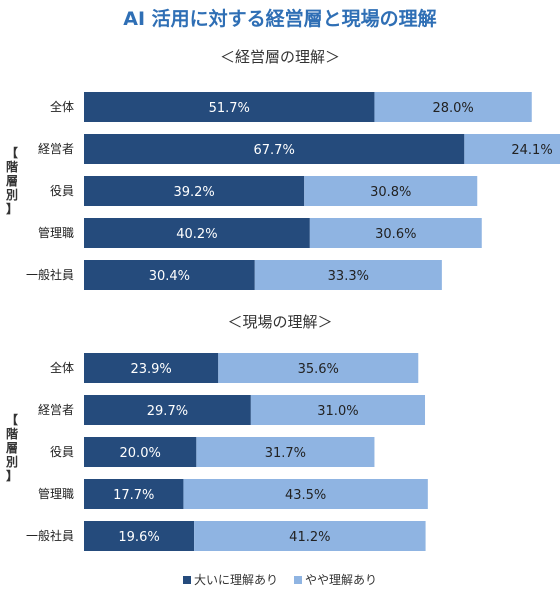 The height and width of the screenshot is (594, 560). Describe the element at coordinates (12, 208) in the screenshot. I see `panel1-group-label-char: 】` at that location.